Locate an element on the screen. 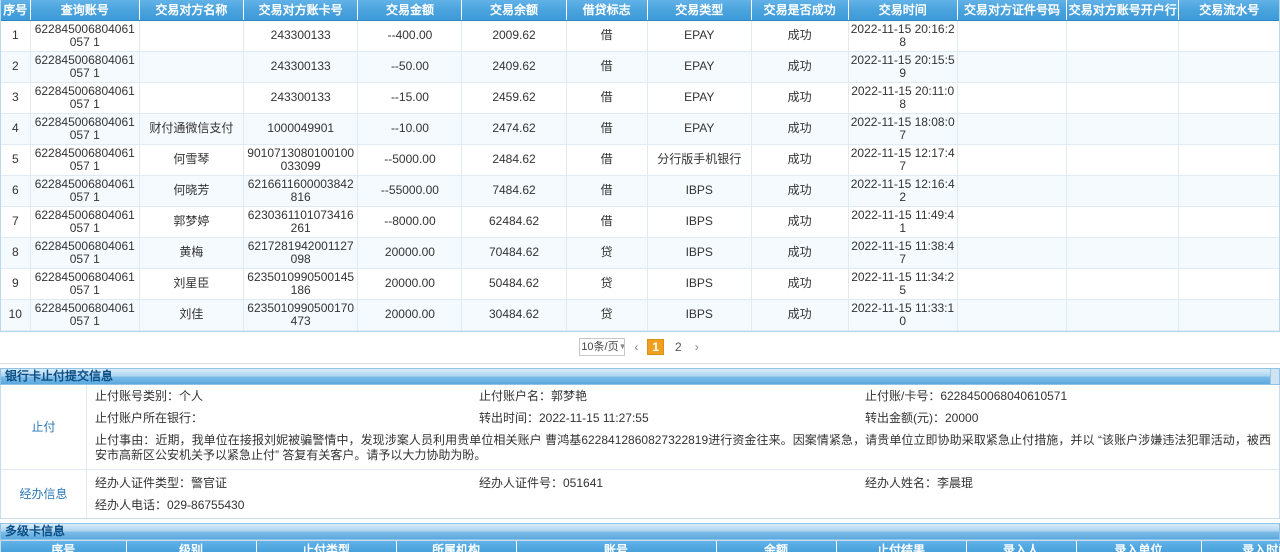 The image size is (1280, 552). page-size-value: 10条/页 is located at coordinates (600, 347).